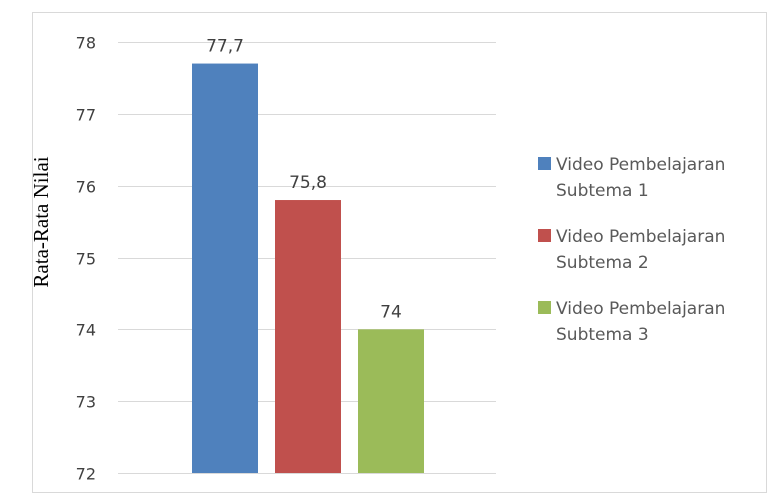 The image size is (767, 499). I want to click on data-labels: 77,7 75,8 74, so click(304, 180).